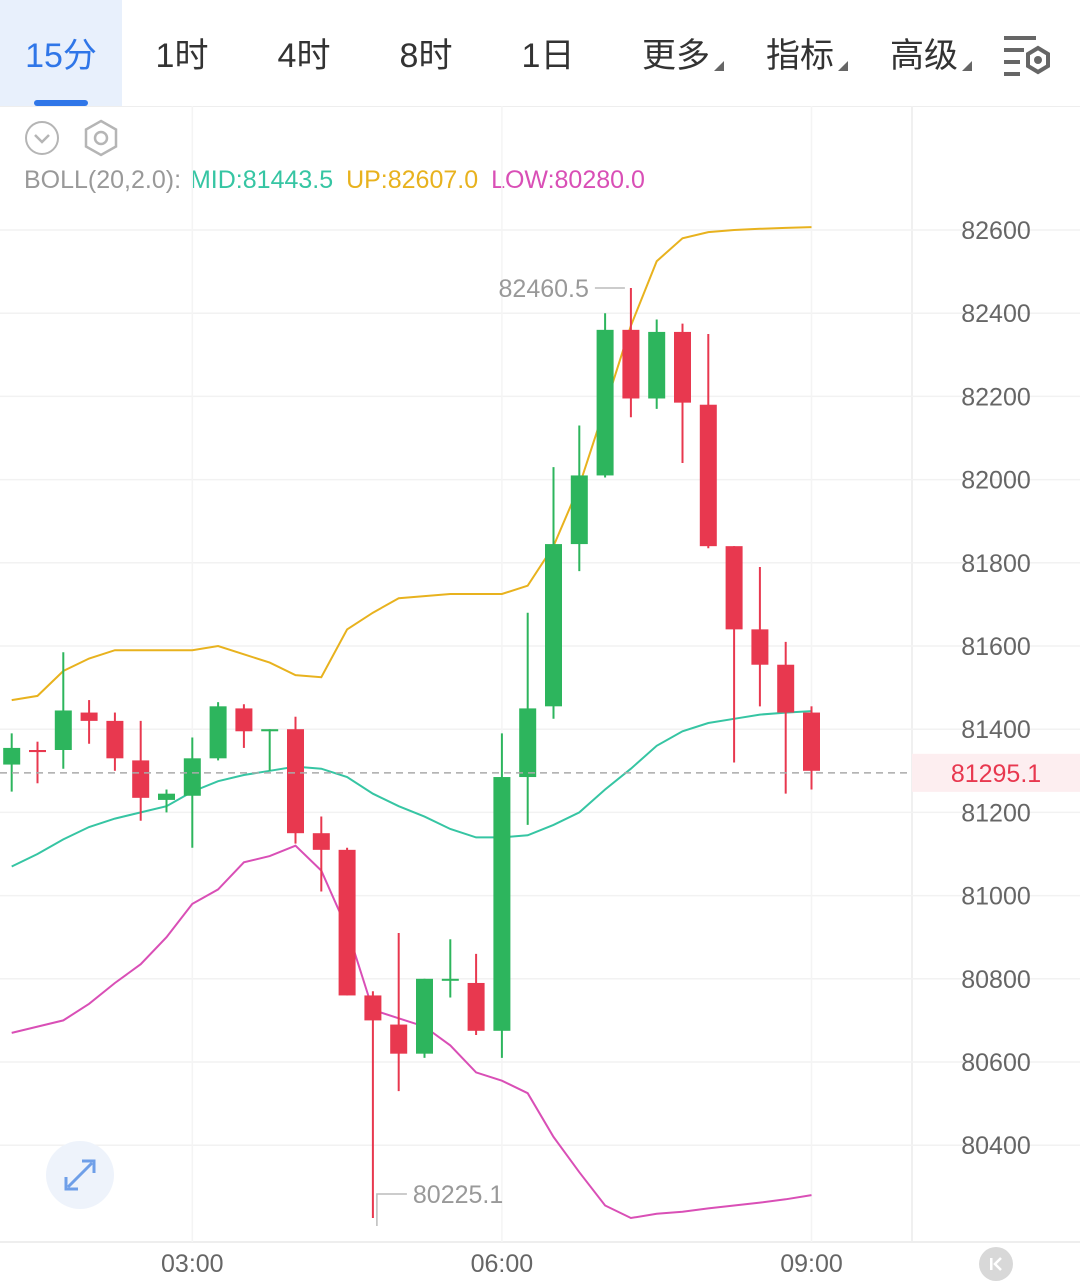 The height and width of the screenshot is (1286, 1080). I want to click on y-tick-label: 80800, so click(996, 980).